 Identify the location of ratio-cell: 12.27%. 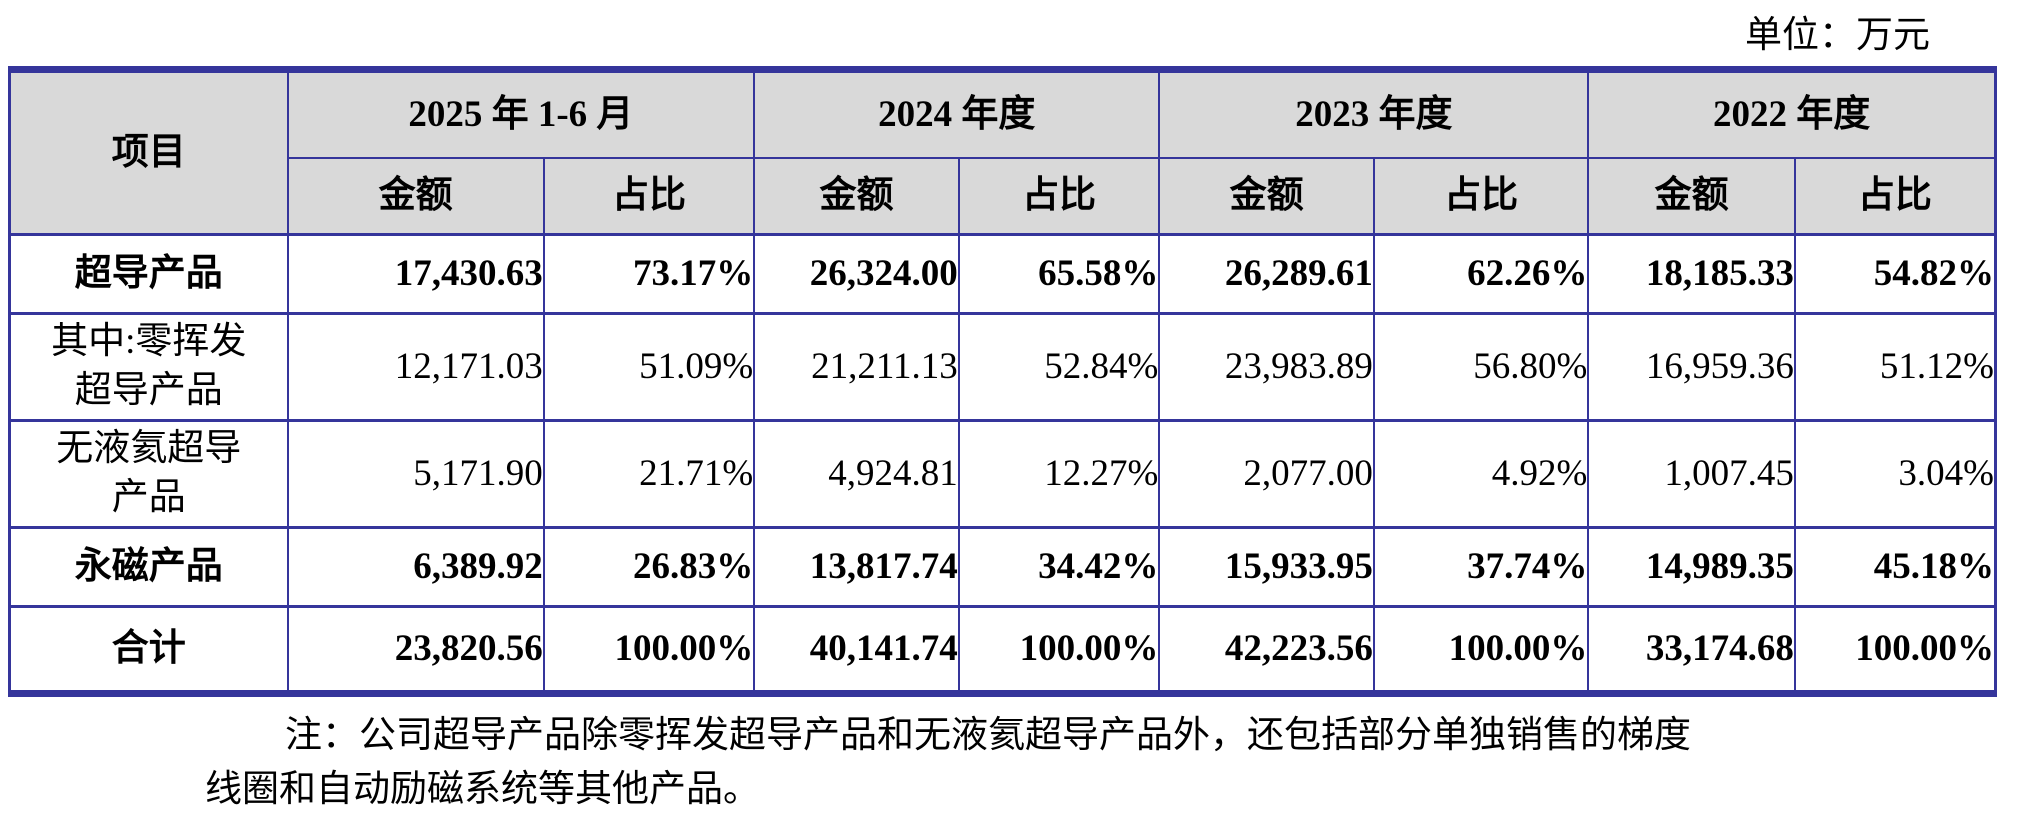
(1059, 474).